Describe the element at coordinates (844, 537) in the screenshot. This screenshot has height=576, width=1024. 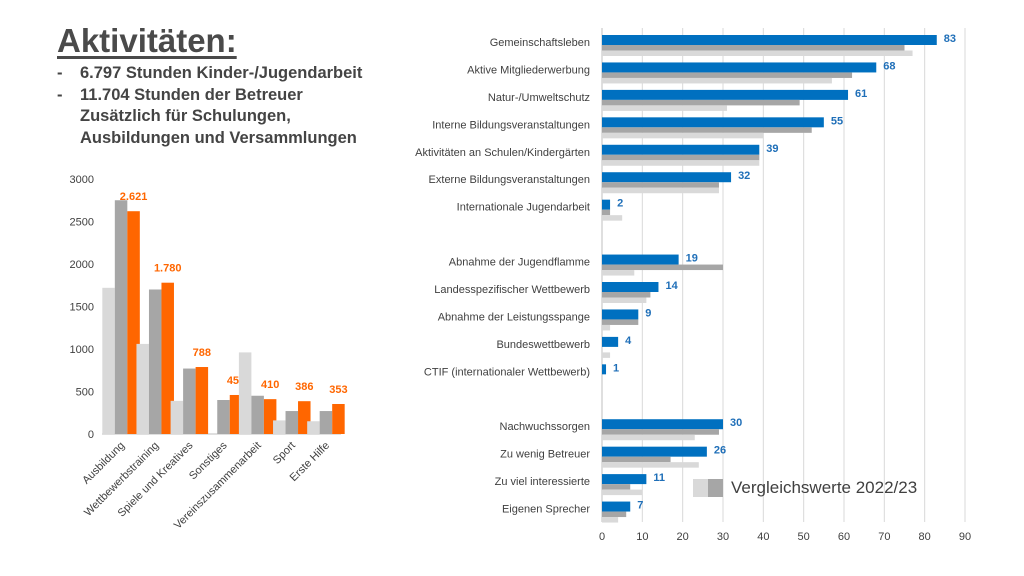
I see `x-tick-label: 60` at that location.